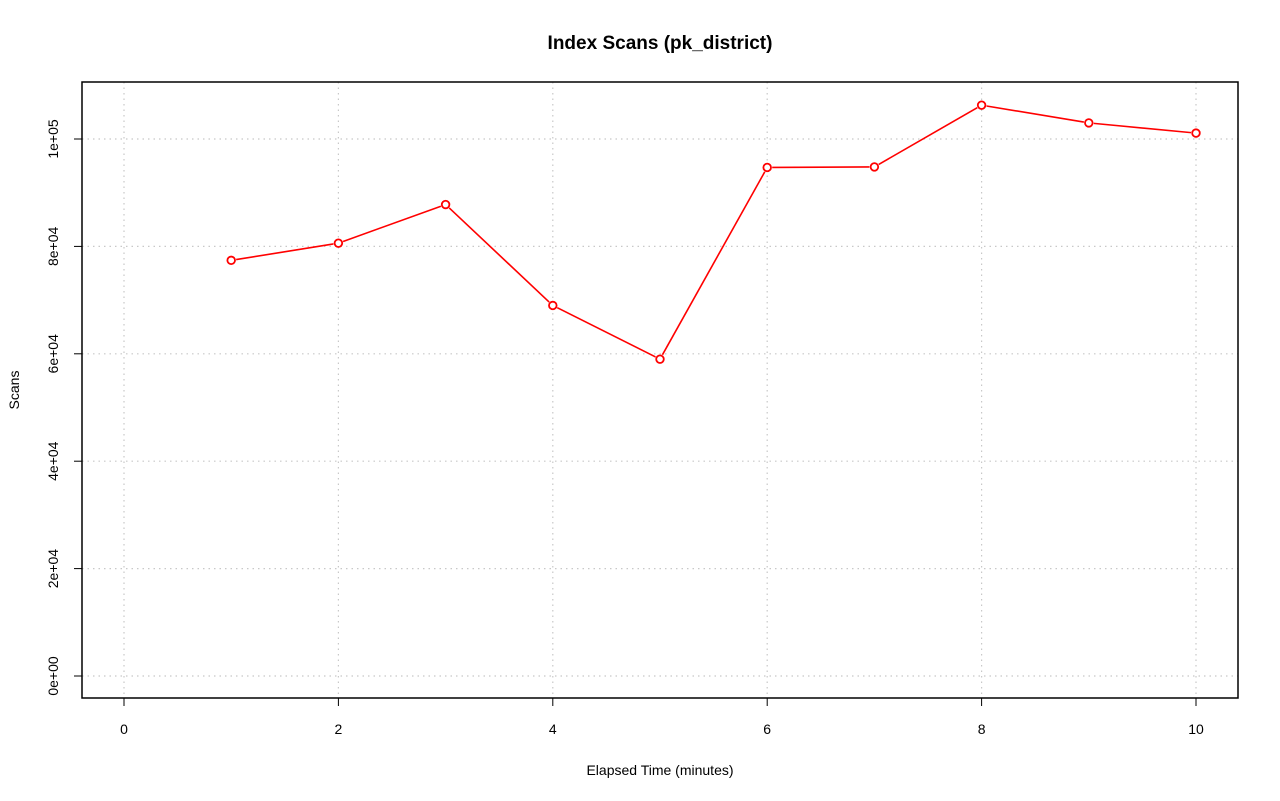 The width and height of the screenshot is (1280, 801). Describe the element at coordinates (662, 717) in the screenshot. I see `x-axis: 0 2 4 6 8 10` at that location.